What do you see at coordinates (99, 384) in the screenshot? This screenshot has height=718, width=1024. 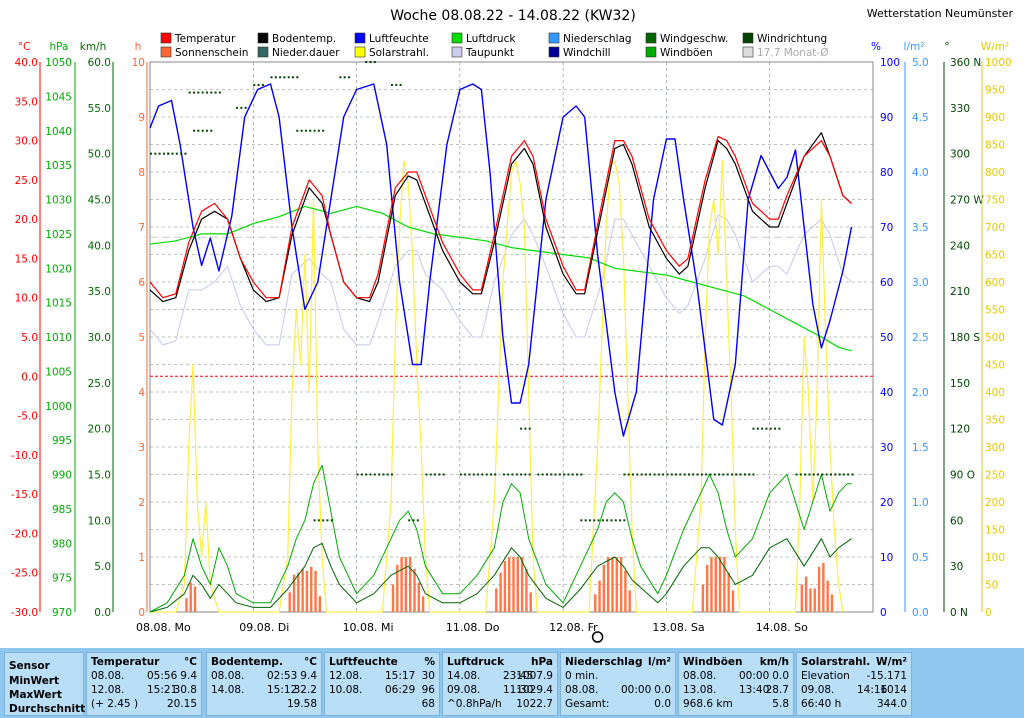 I see `wind-tick-label: 25.0` at bounding box center [99, 384].